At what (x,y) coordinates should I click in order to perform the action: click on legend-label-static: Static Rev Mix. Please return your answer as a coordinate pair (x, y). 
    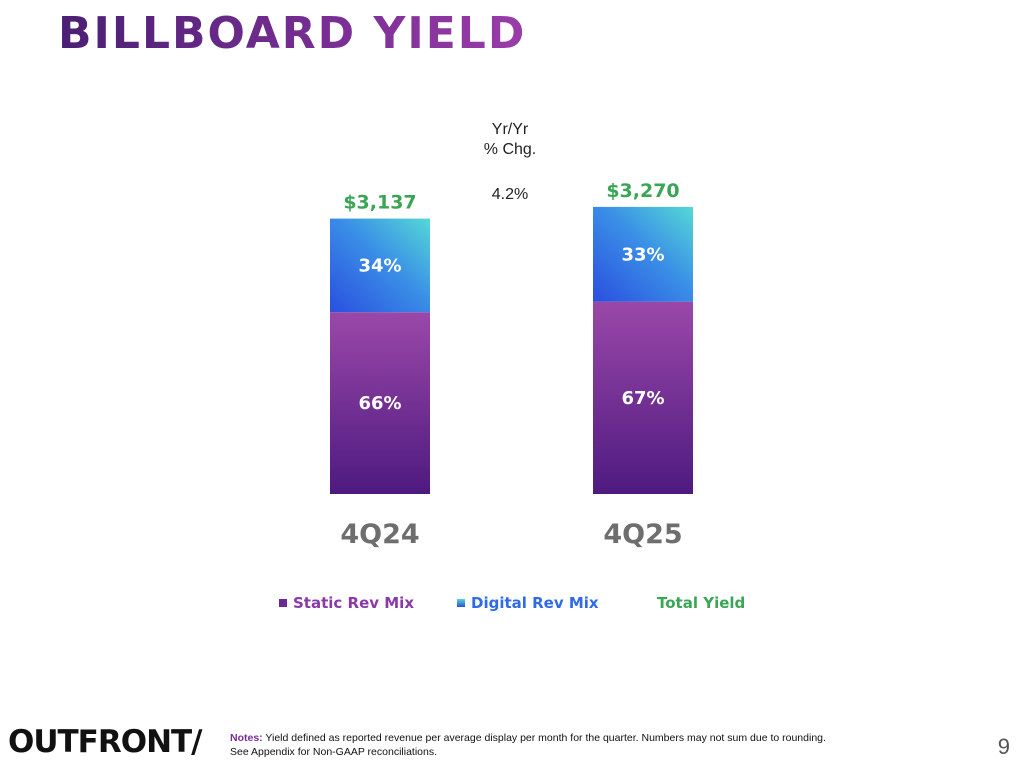
    Looking at the image, I should click on (353, 603).